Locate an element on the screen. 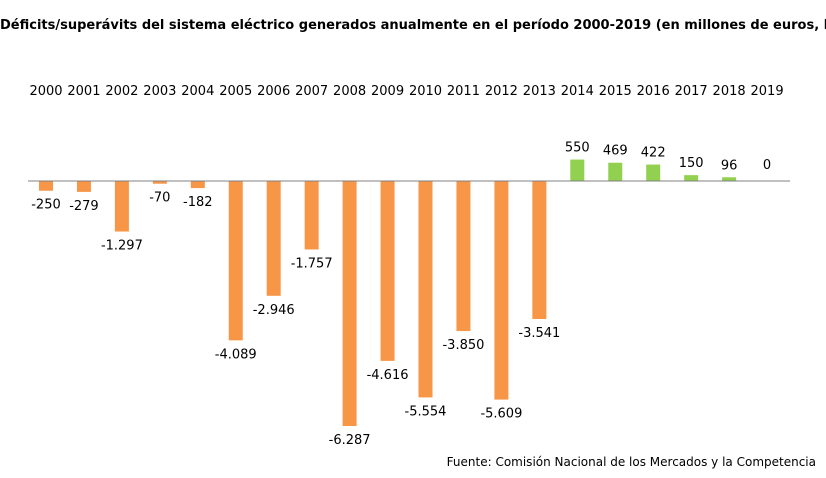  year-label: 2016 is located at coordinates (653, 91).